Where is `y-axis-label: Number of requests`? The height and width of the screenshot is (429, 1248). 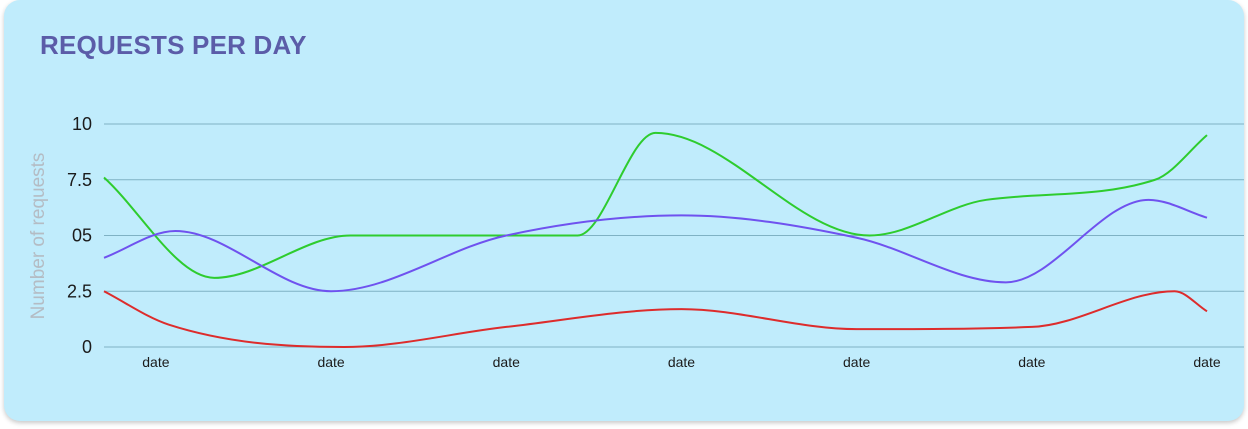 y-axis-label: Number of requests is located at coordinates (38, 236).